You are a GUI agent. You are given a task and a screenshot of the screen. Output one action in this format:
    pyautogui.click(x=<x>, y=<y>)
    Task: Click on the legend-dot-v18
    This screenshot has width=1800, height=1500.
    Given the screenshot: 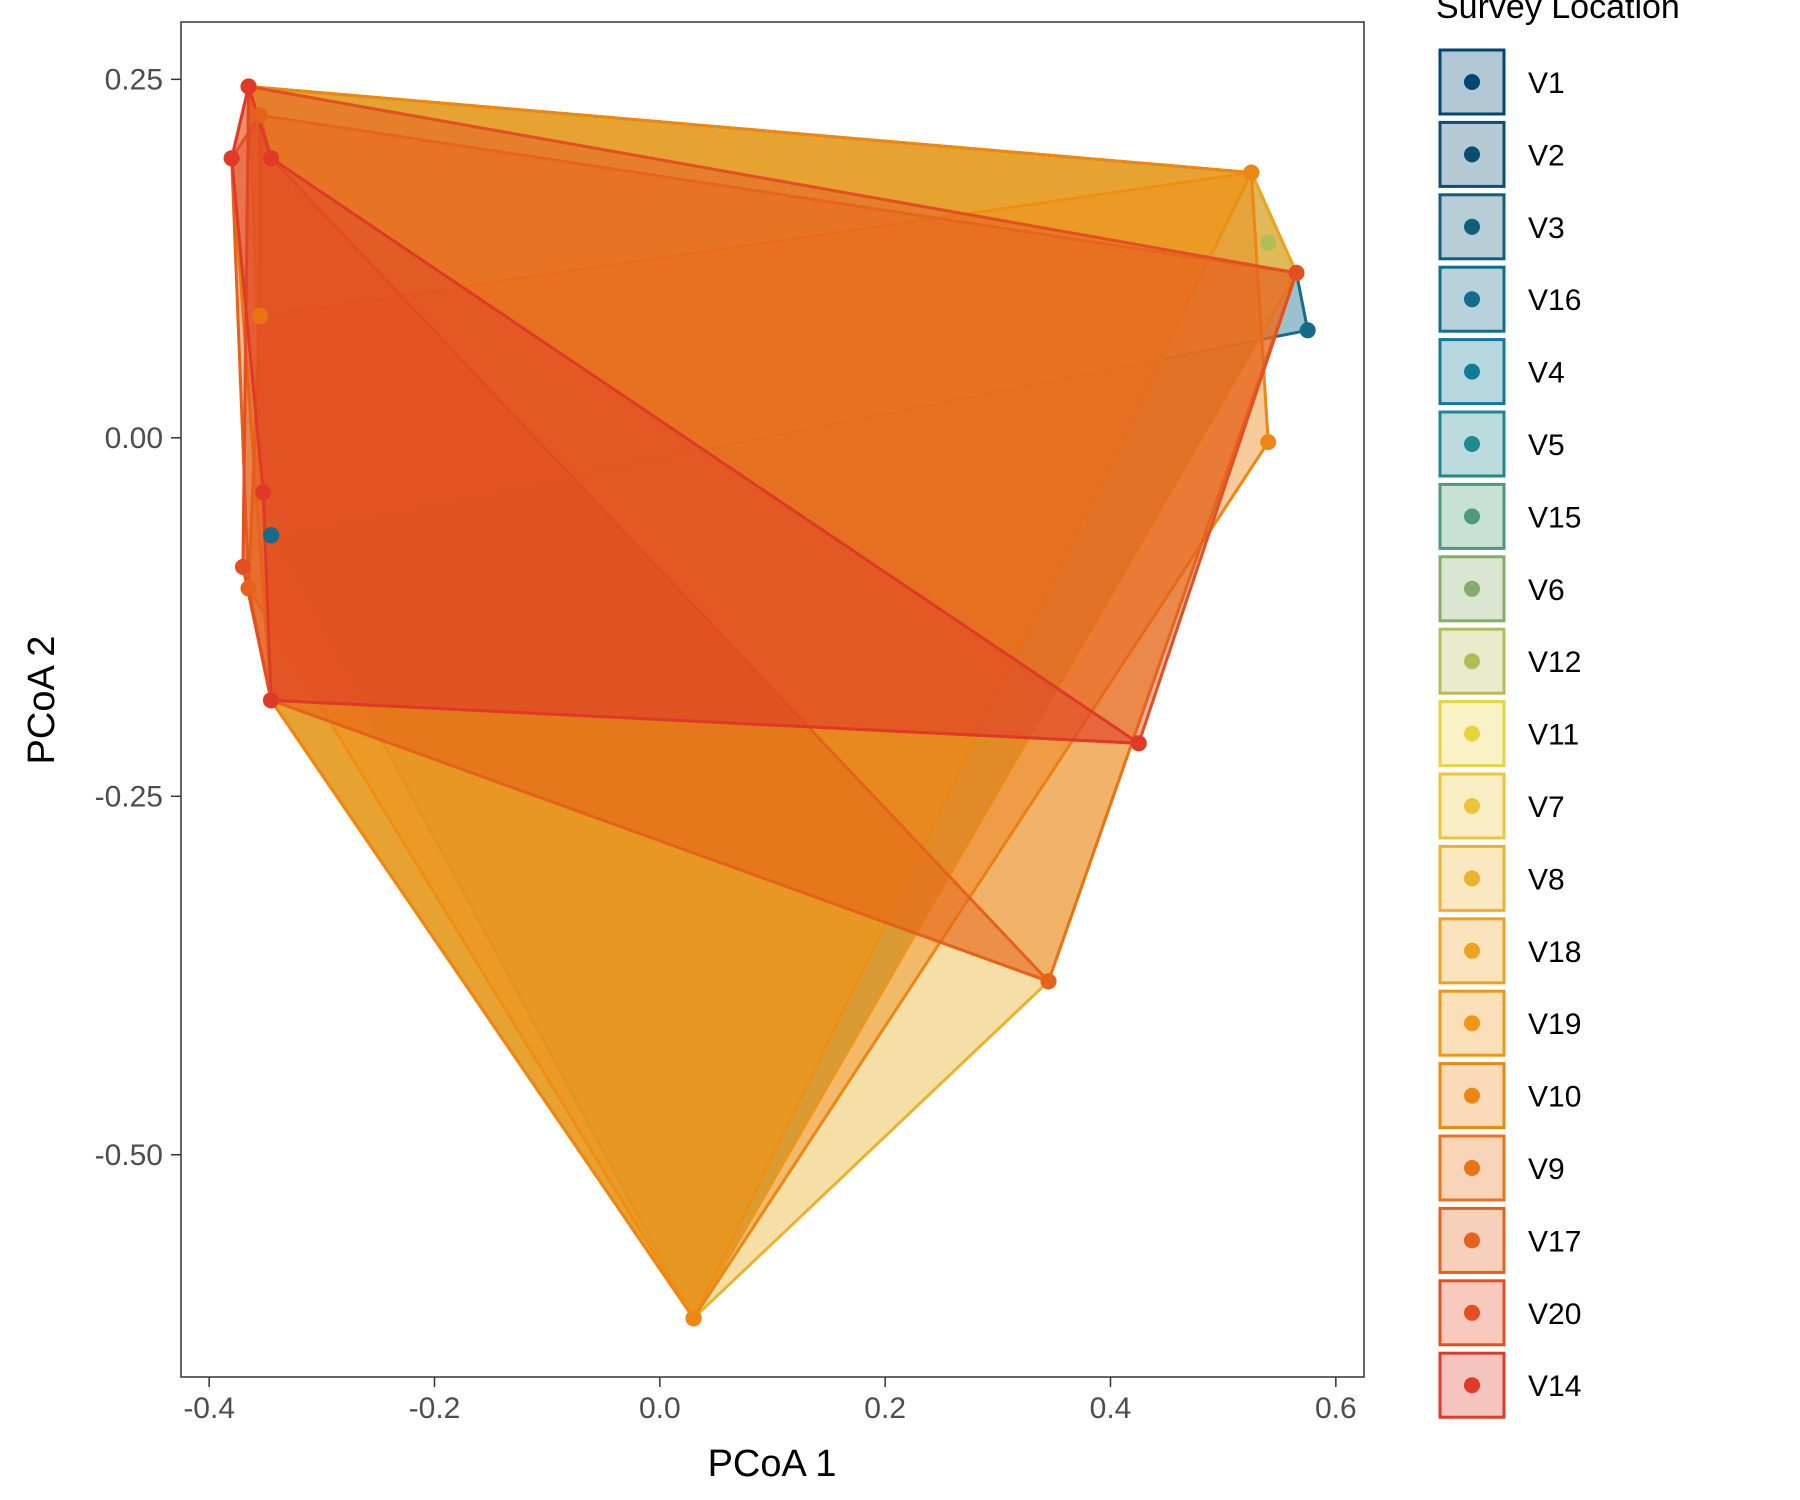 What is the action you would take?
    pyautogui.click(x=1472, y=950)
    